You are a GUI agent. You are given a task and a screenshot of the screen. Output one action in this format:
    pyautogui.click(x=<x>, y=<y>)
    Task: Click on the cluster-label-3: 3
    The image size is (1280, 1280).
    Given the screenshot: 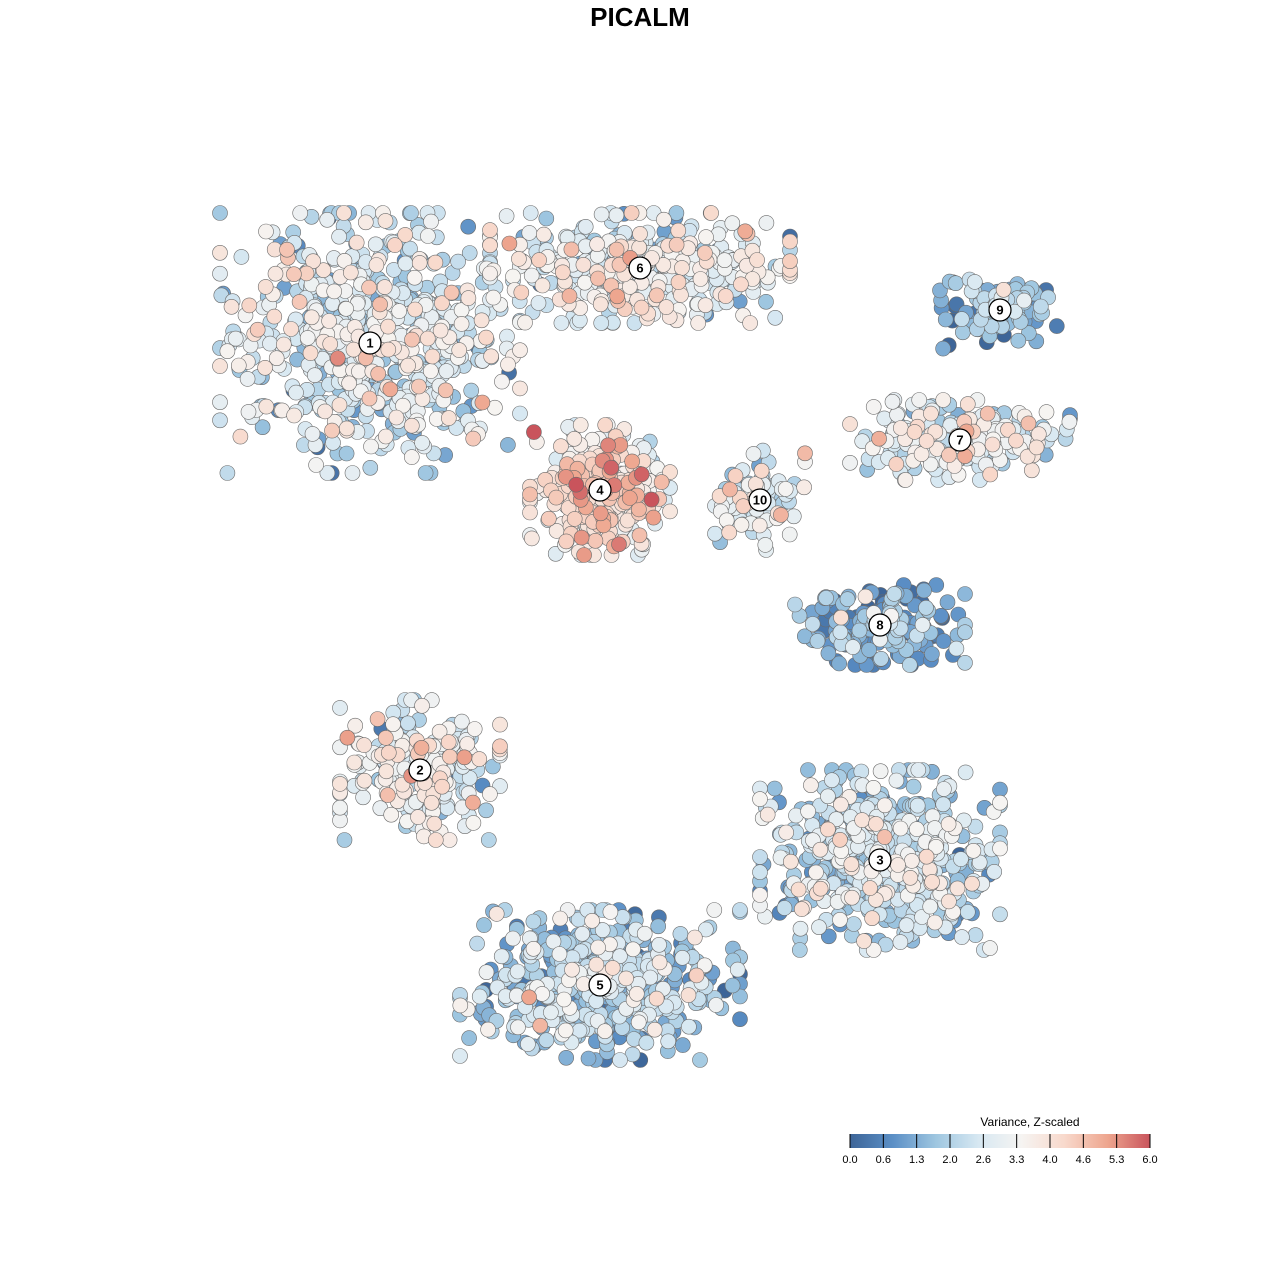 What is the action you would take?
    pyautogui.click(x=880, y=860)
    